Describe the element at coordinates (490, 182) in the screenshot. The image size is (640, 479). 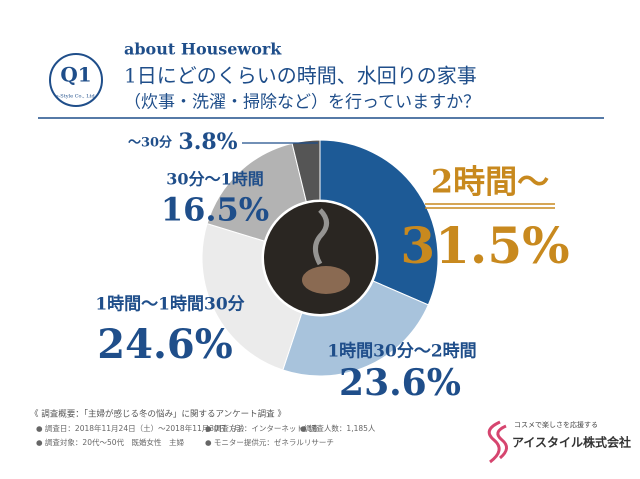
I see `category-label: 2時間～` at that location.